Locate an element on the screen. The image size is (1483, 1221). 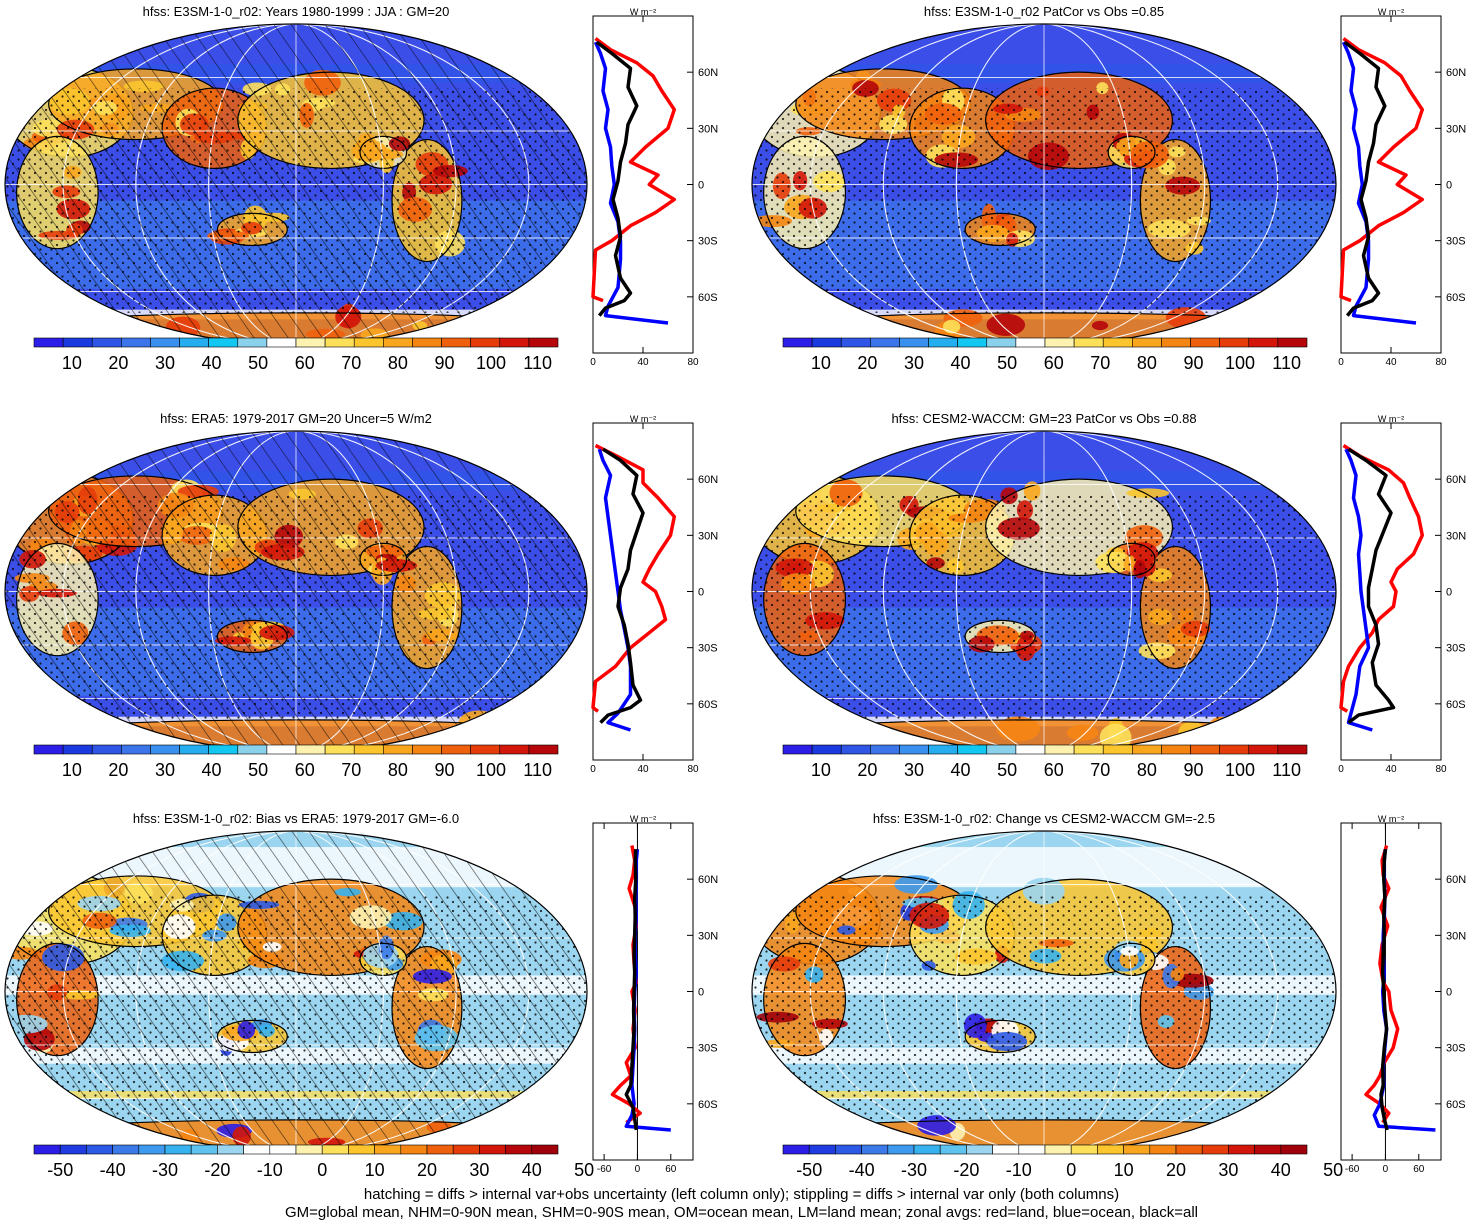
colorbar-tick-label: 90 is located at coordinates (444, 363).